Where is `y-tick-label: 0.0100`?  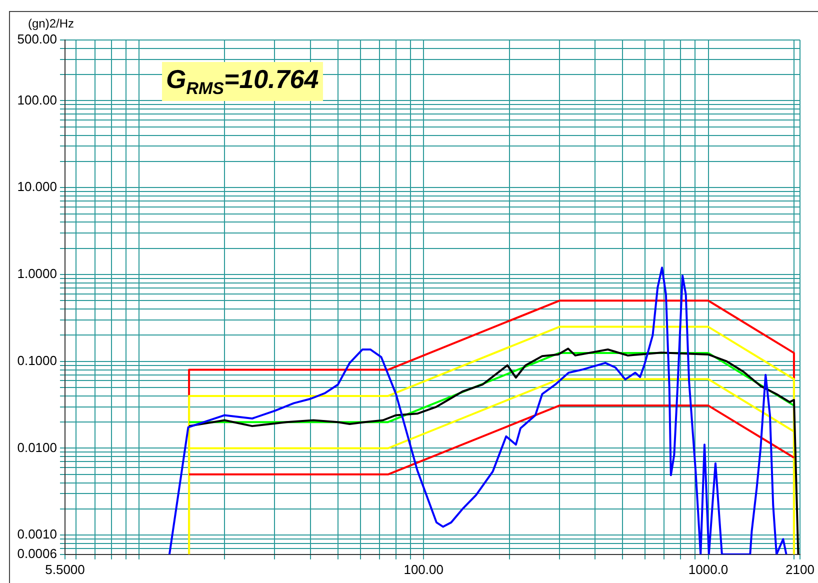 y-tick-label: 0.0100 is located at coordinates (37, 447).